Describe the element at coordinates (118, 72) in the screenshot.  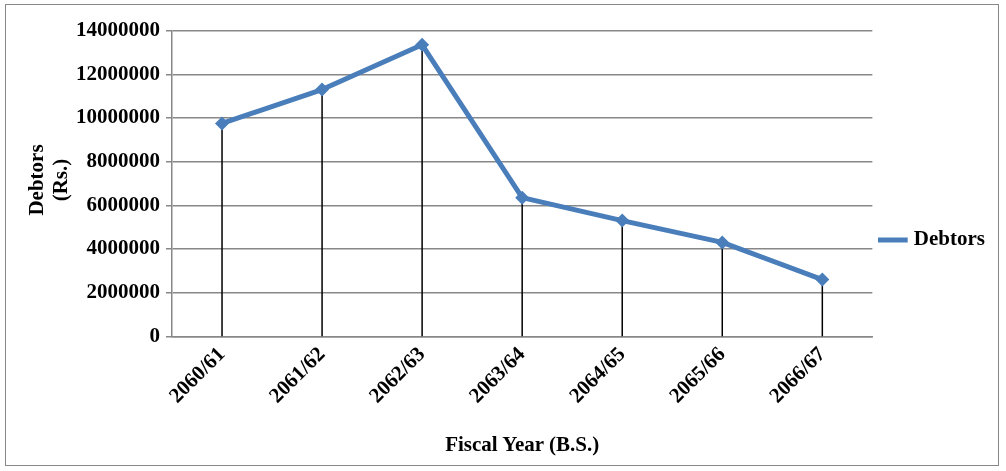
I see `y-tick-label: 12000000` at that location.